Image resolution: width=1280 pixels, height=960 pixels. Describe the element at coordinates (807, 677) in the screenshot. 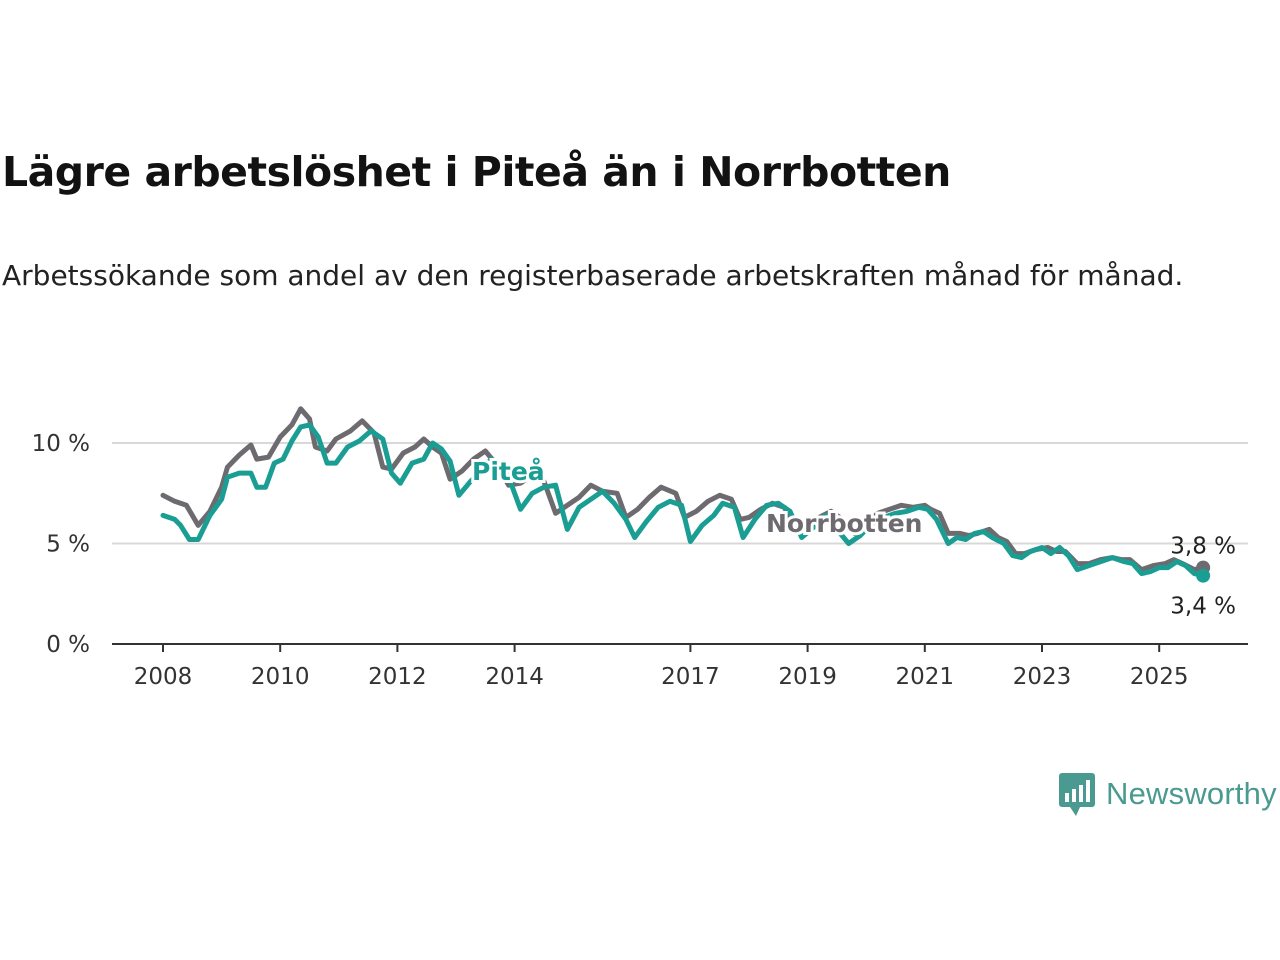

I see `x-tick-label: 2019` at that location.